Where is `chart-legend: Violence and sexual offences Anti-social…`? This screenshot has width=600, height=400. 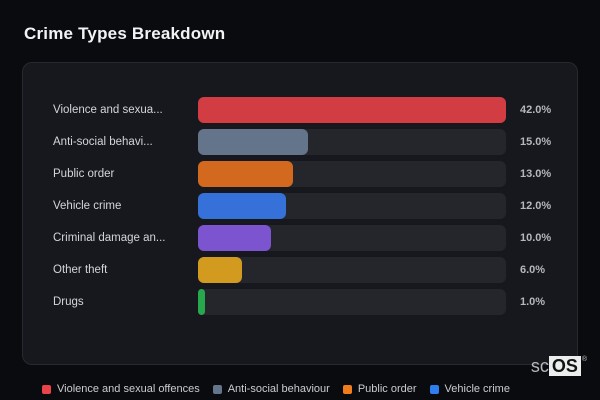 chart-legend: Violence and sexual offences Anti-social… is located at coordinates (276, 389).